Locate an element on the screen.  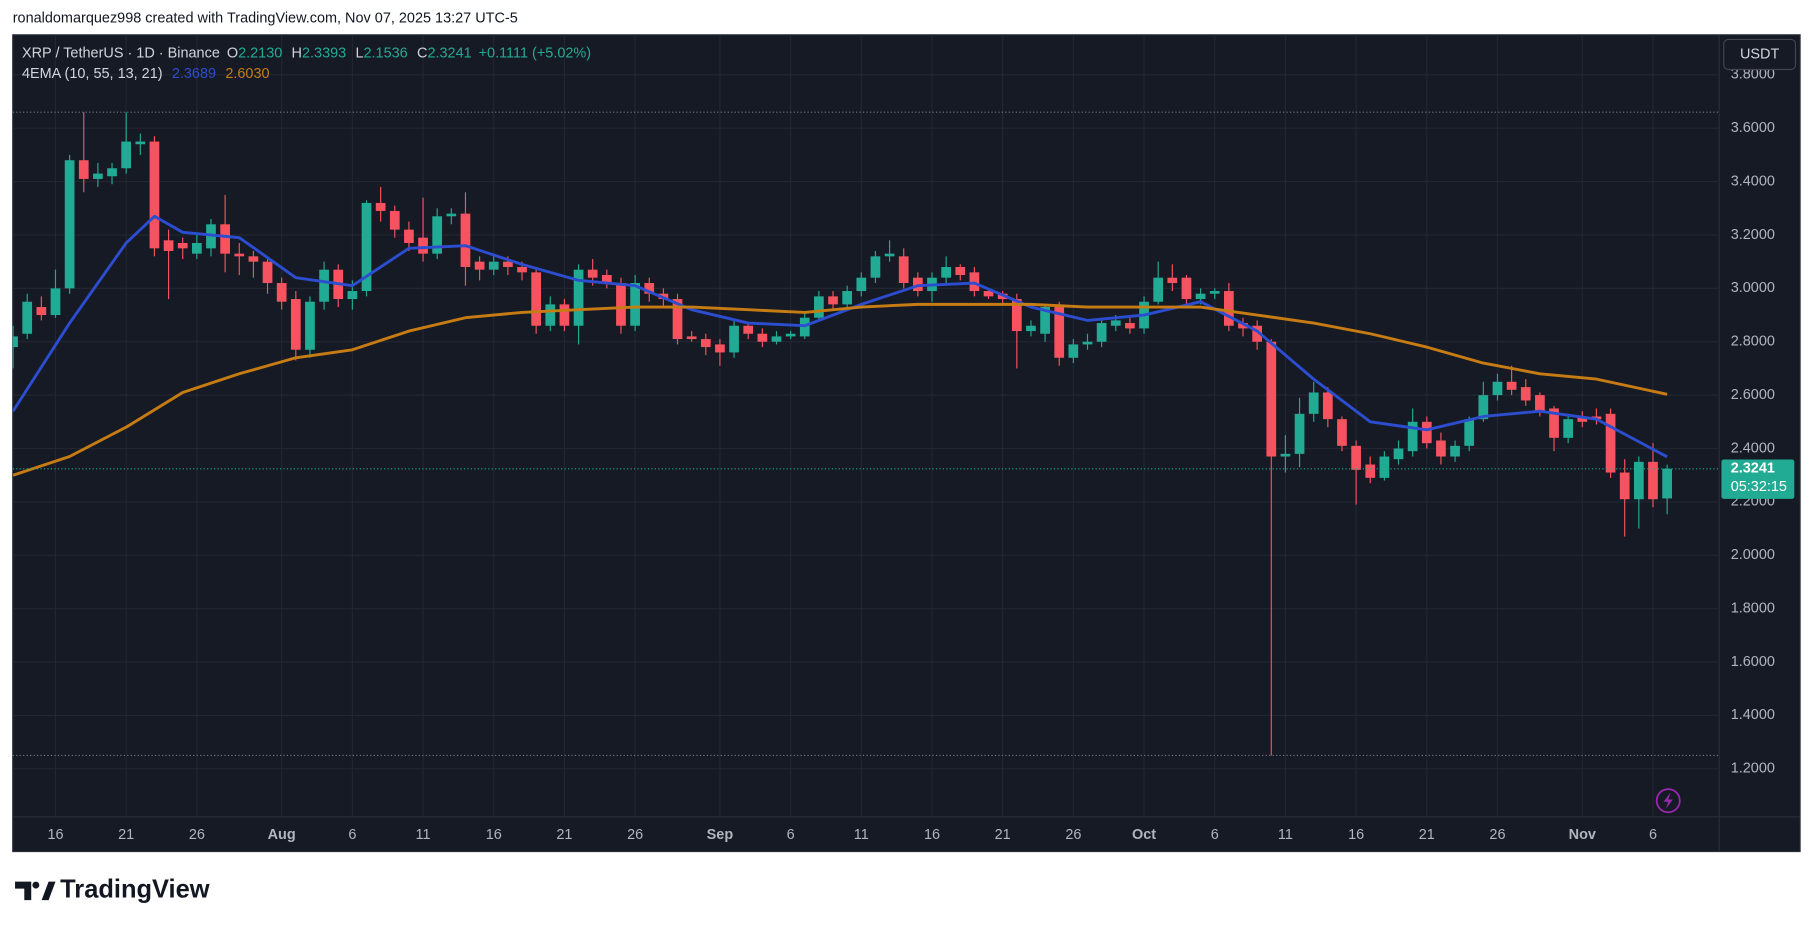
ohlc-value: 2.1536 is located at coordinates (386, 53).